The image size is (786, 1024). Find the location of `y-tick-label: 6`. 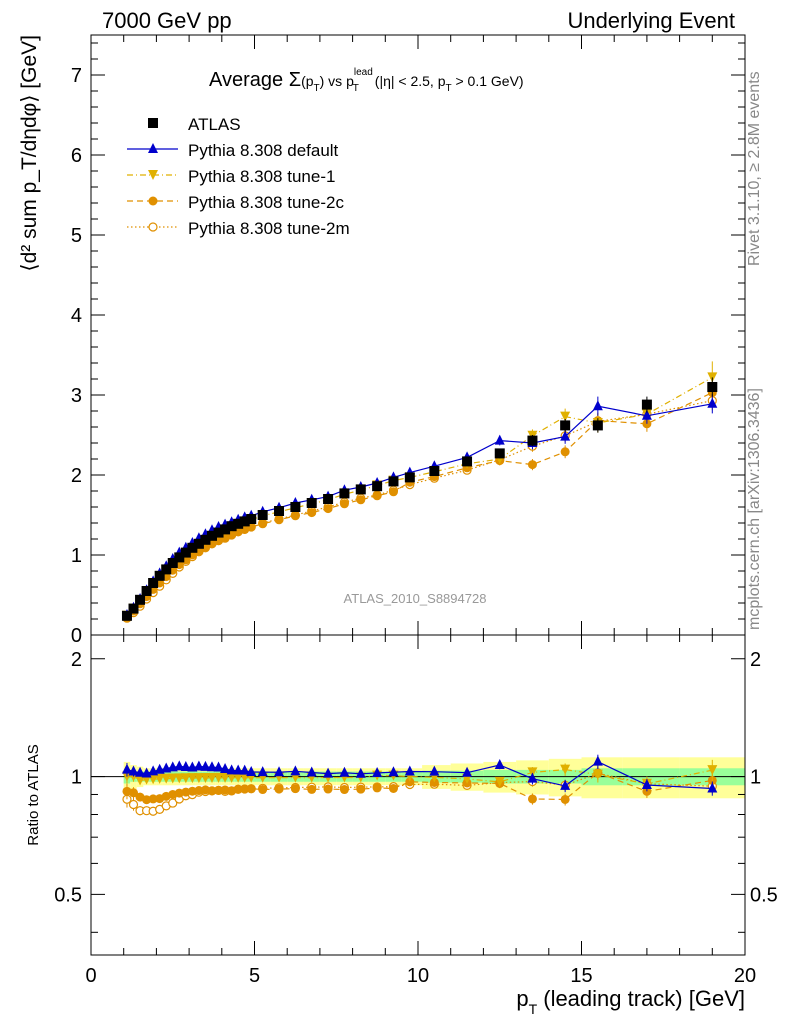

y-tick-label: 6 is located at coordinates (76, 156).